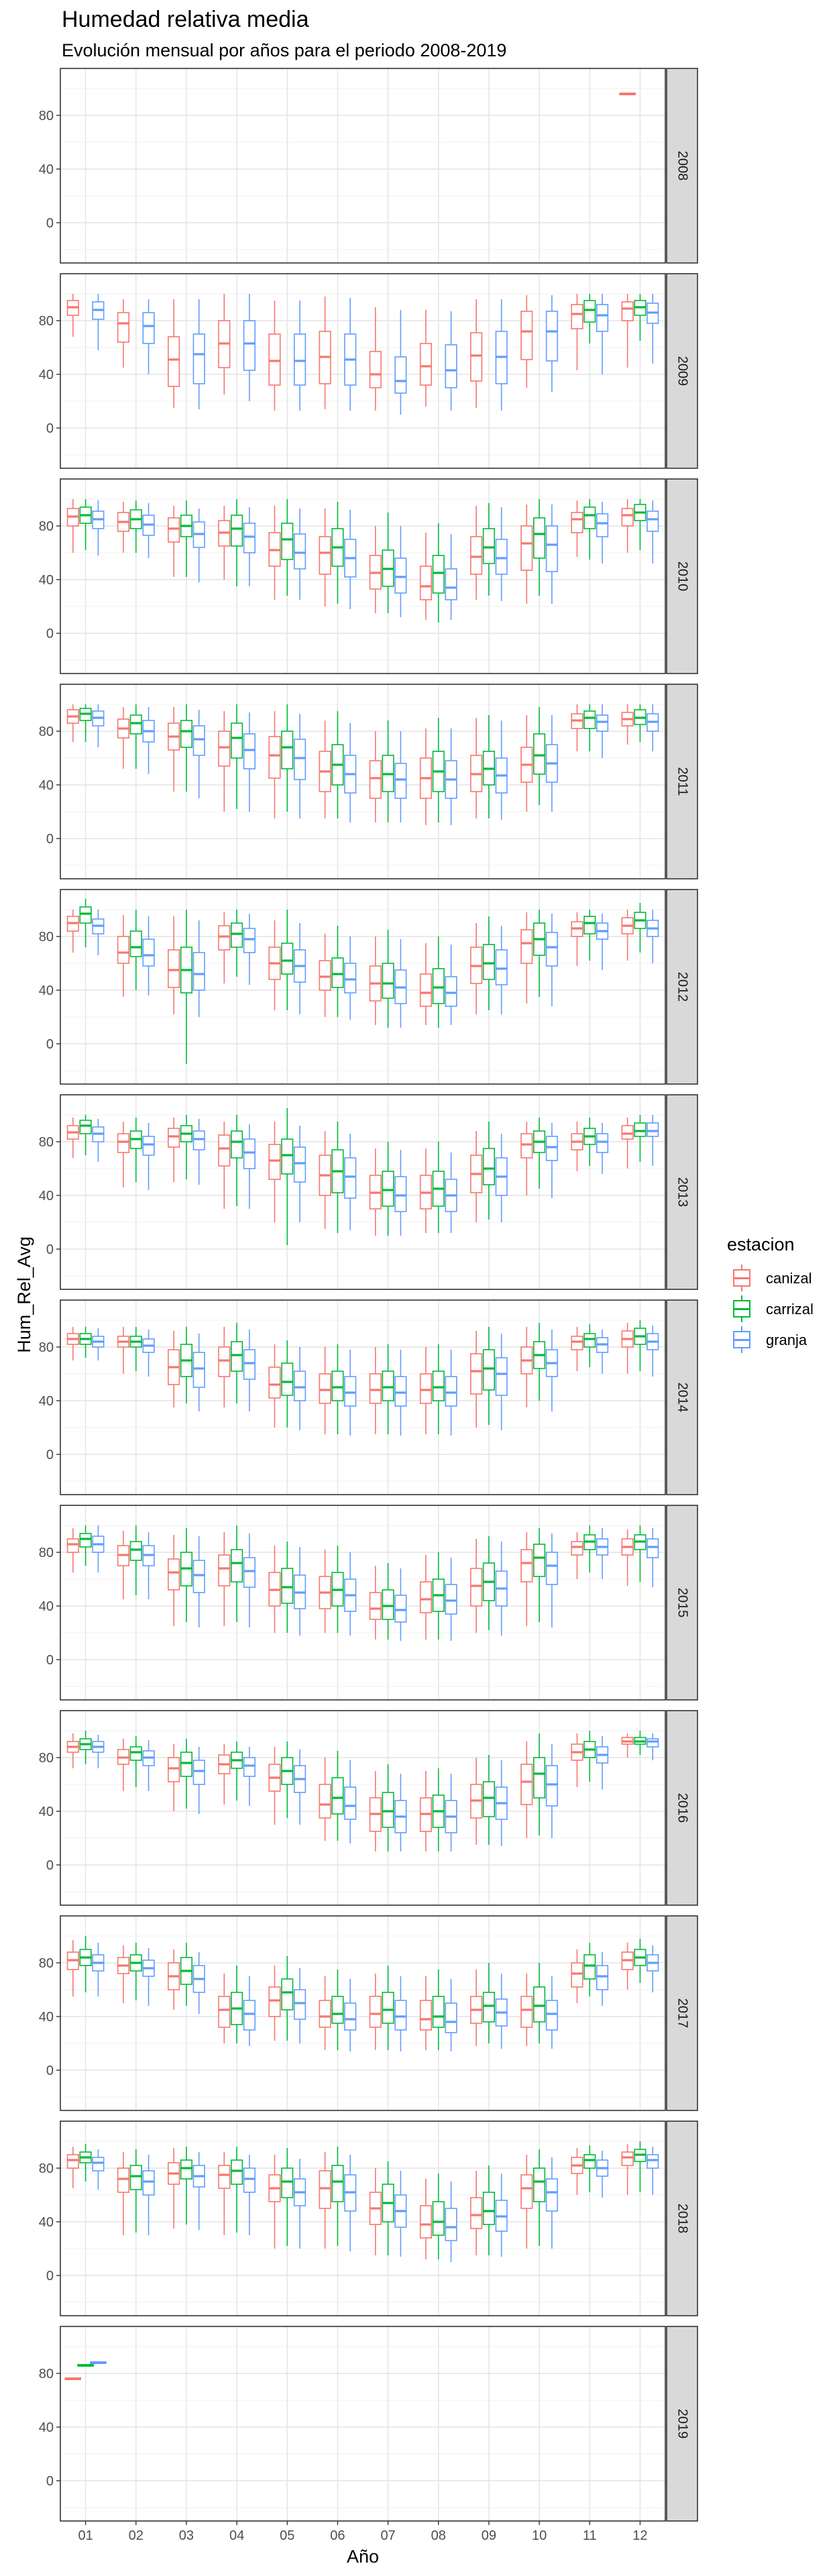  I want to click on facet-panel-2008: 0 40 80 2008, so click(369, 166).